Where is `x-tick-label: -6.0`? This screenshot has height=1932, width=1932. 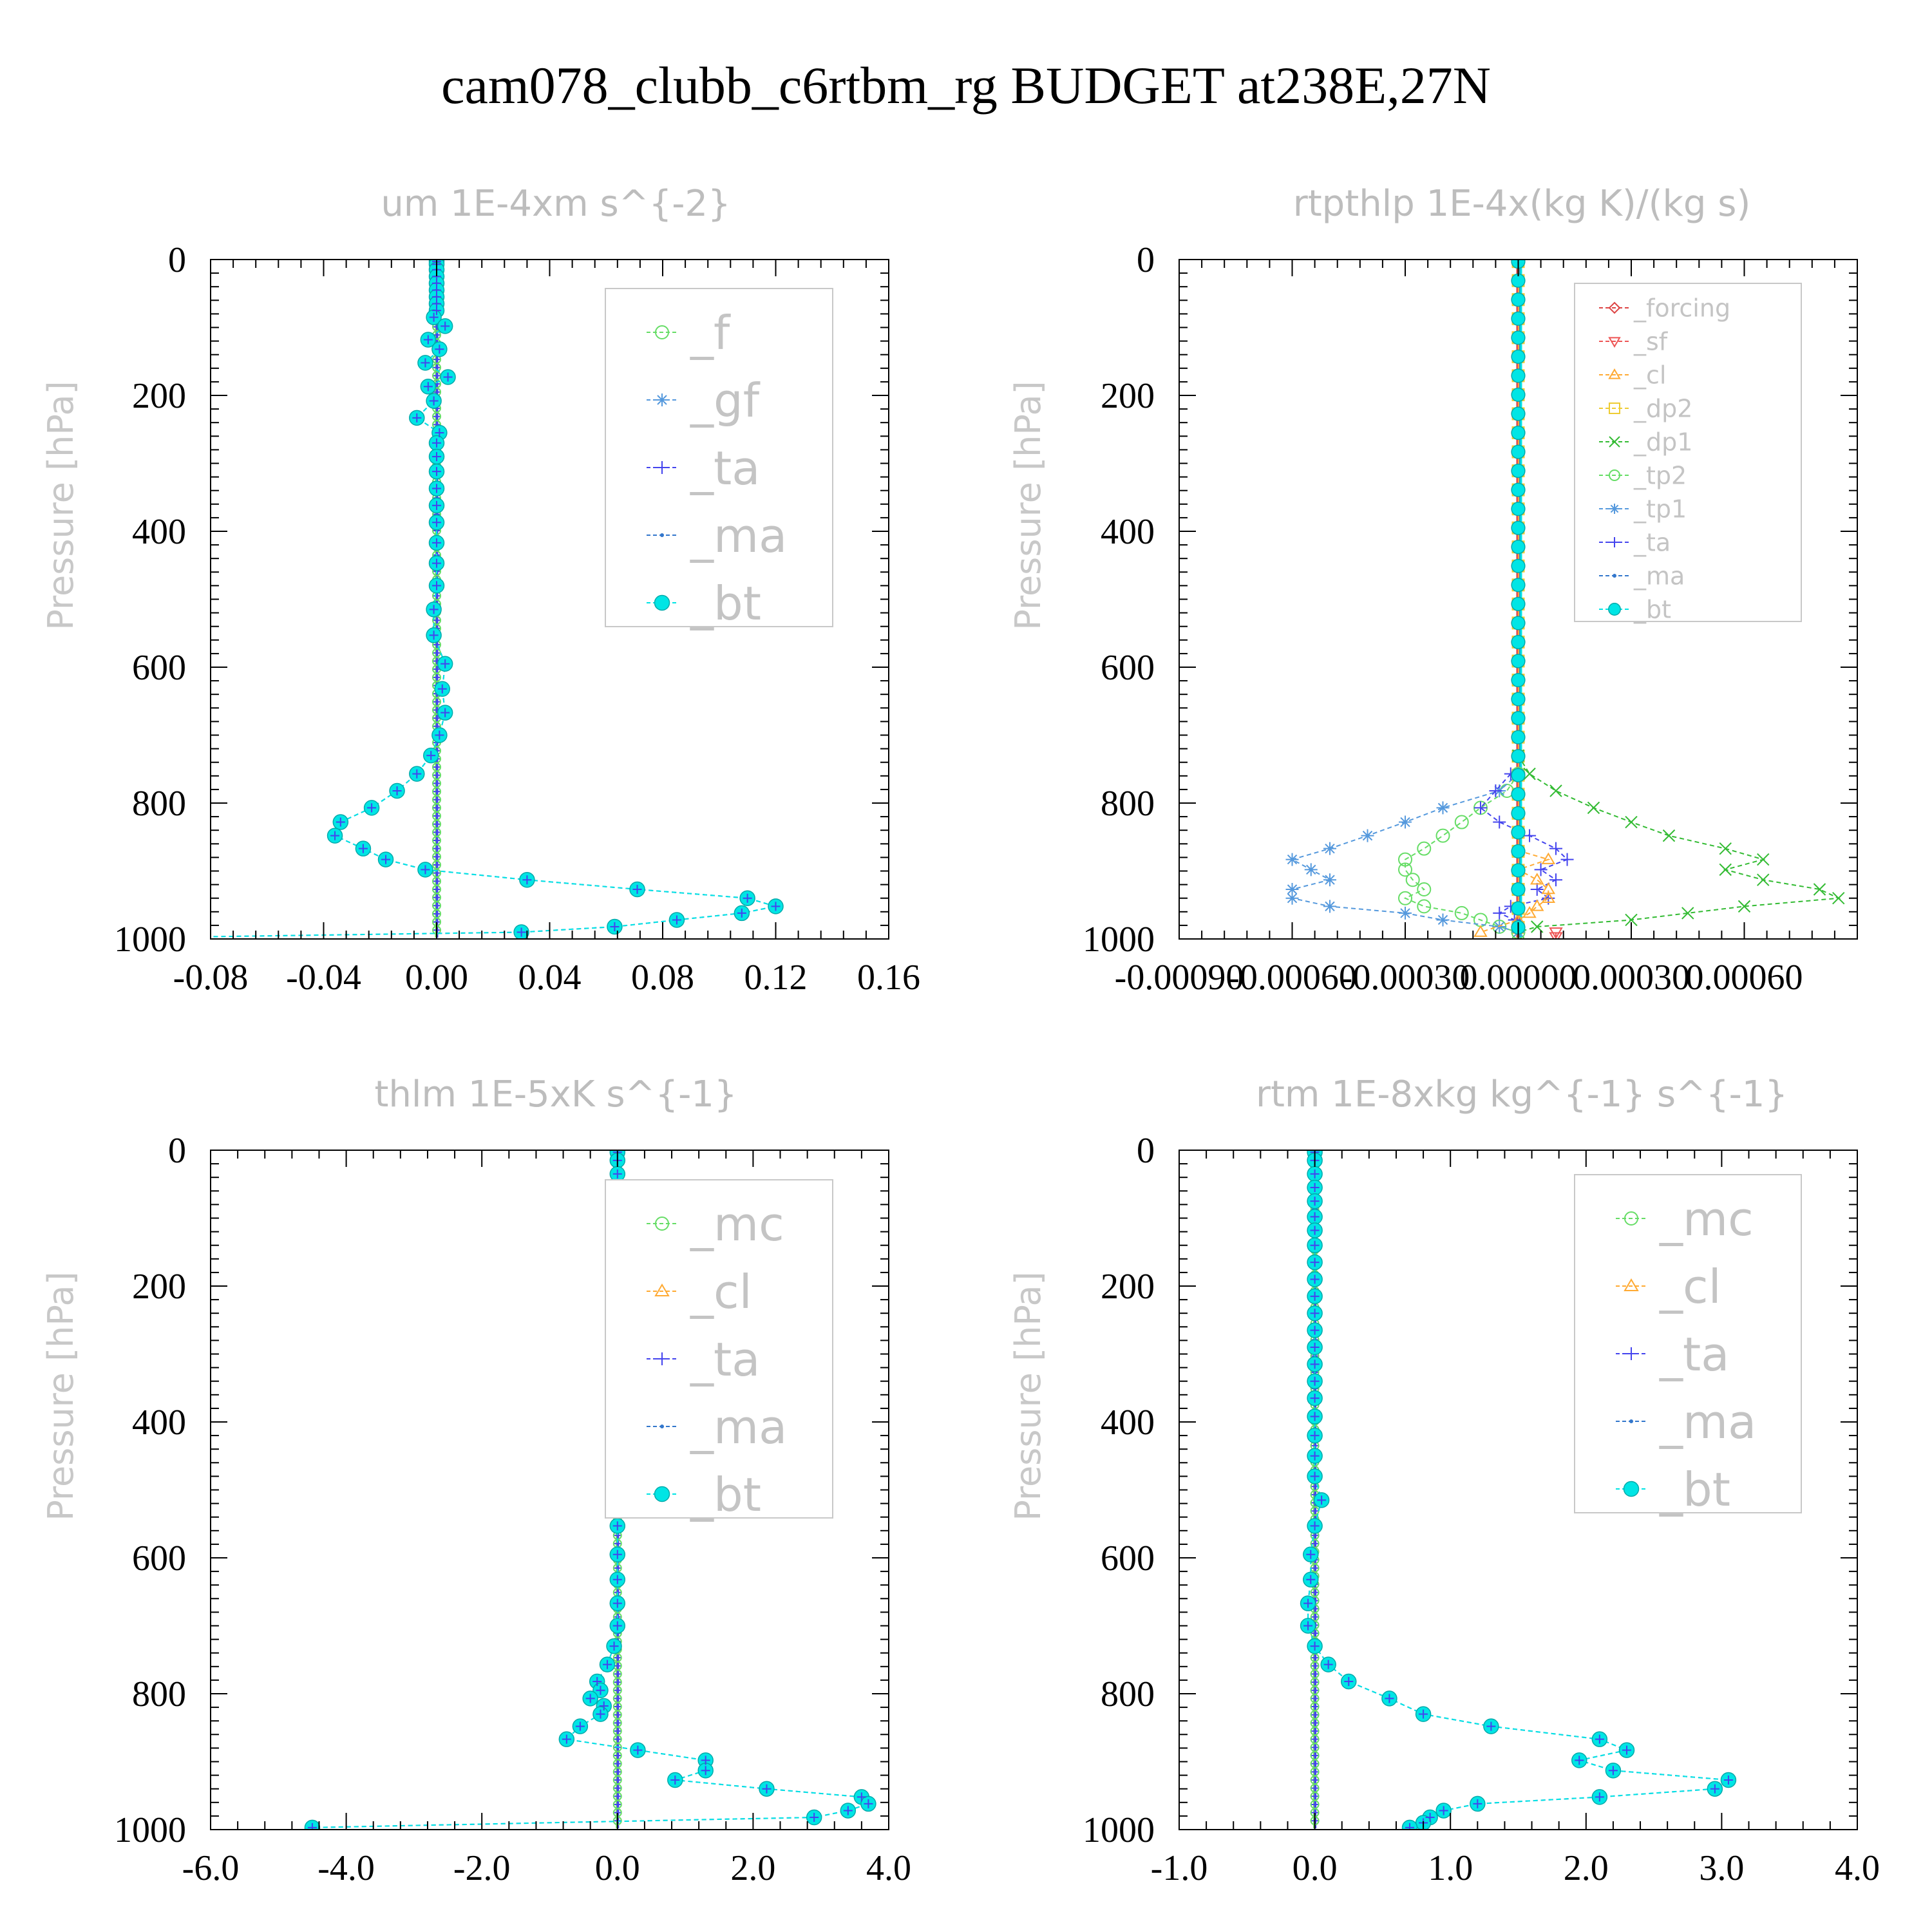 x-tick-label: -6.0 is located at coordinates (211, 1868).